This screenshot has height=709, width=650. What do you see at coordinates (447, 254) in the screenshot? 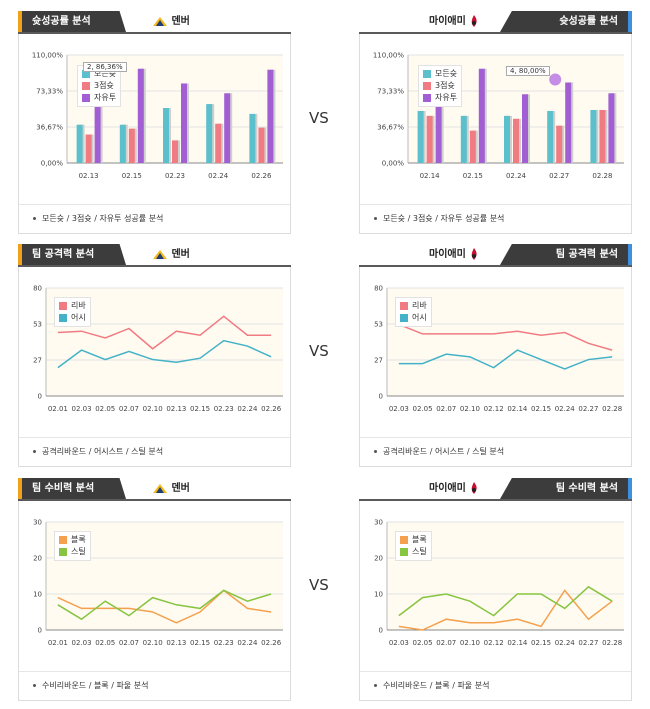
I see `team-label: 마이애미` at bounding box center [447, 254].